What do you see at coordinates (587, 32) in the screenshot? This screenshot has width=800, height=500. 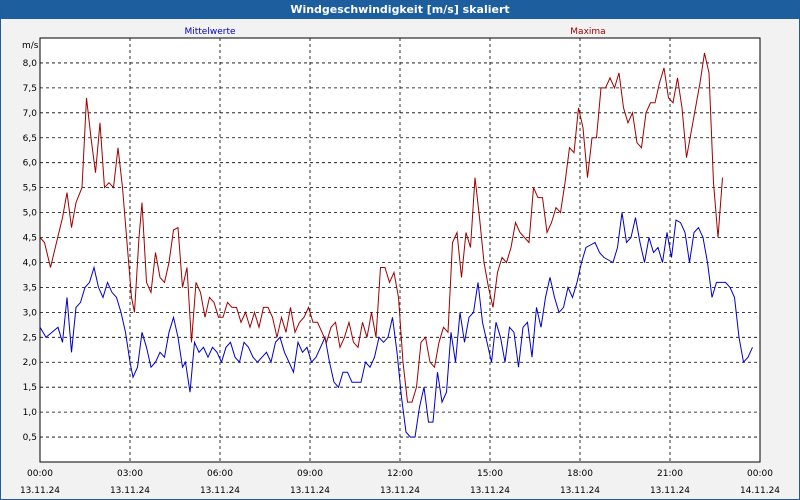 I see `legend-maxima: Maxima` at bounding box center [587, 32].